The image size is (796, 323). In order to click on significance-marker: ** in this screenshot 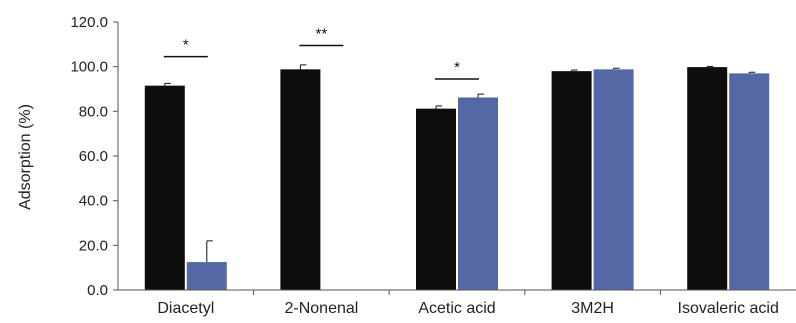, I will do `click(322, 33)`.